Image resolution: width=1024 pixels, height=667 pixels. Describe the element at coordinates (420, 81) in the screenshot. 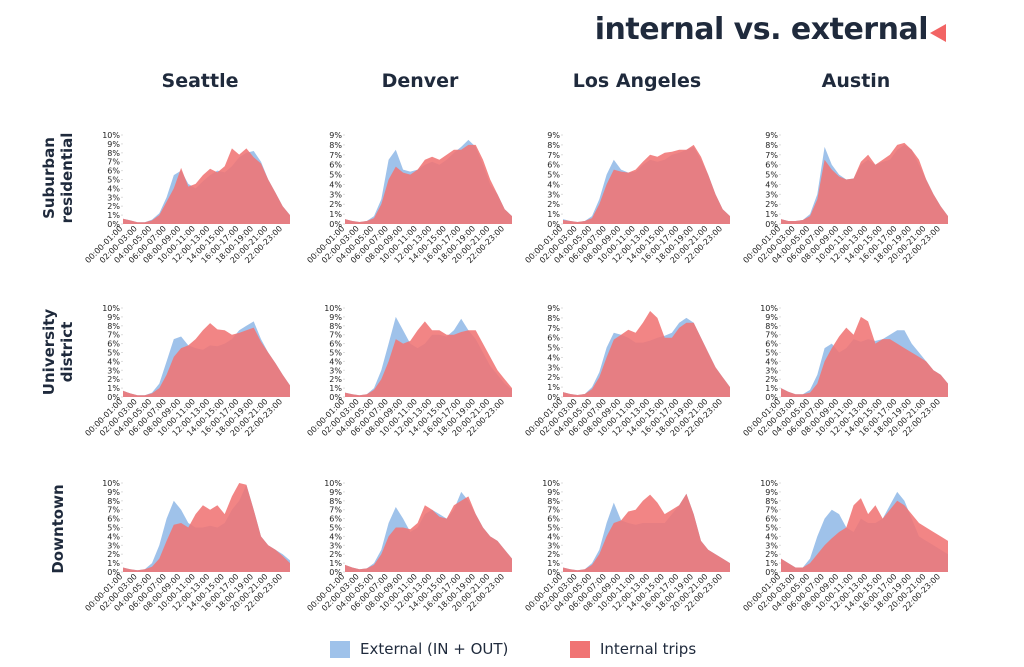

I see `column-title: Denver` at that location.